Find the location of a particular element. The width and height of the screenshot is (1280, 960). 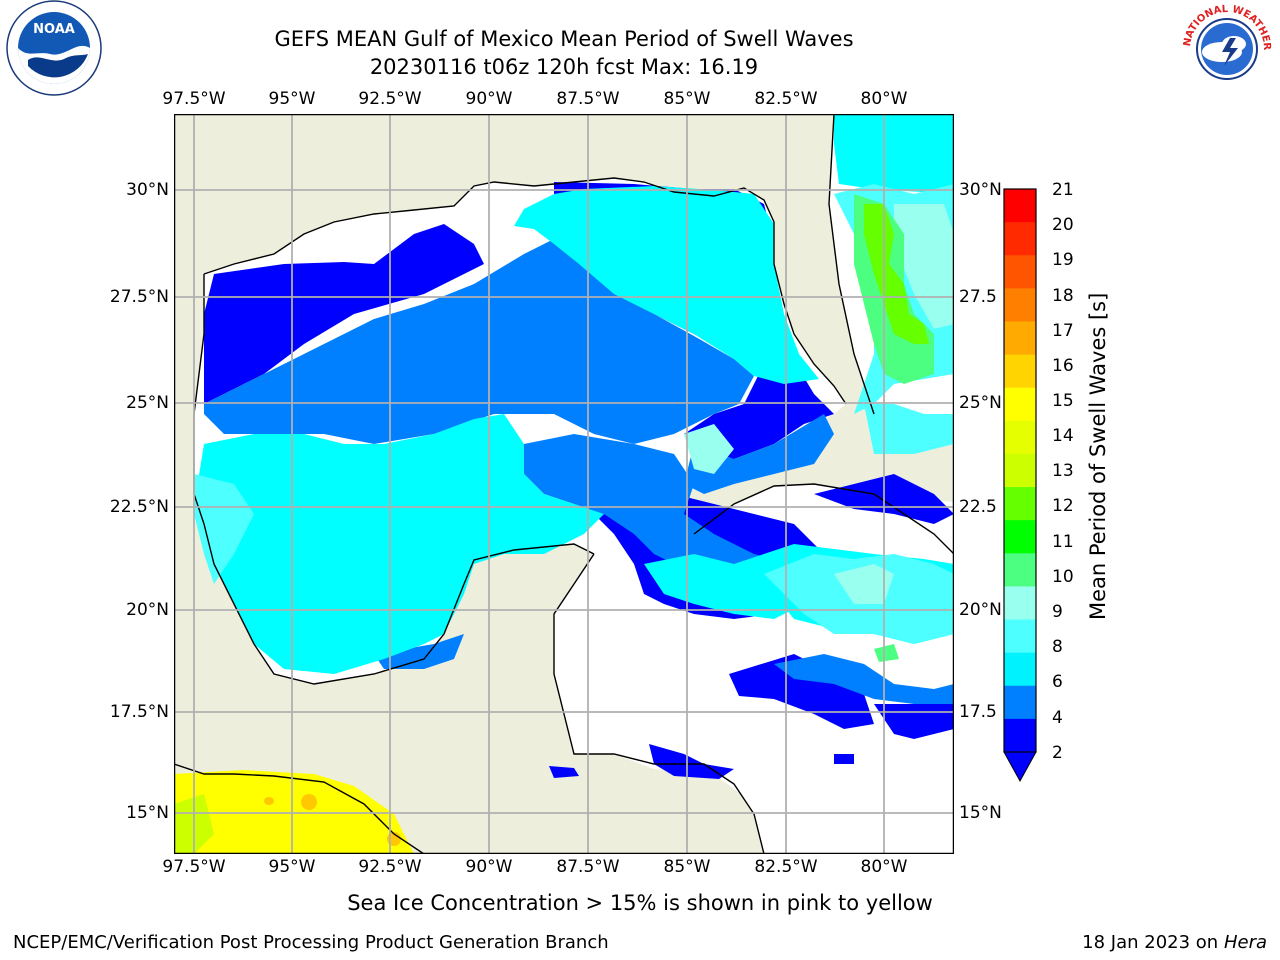

colorbar-tick: 13 is located at coordinates (1063, 471).